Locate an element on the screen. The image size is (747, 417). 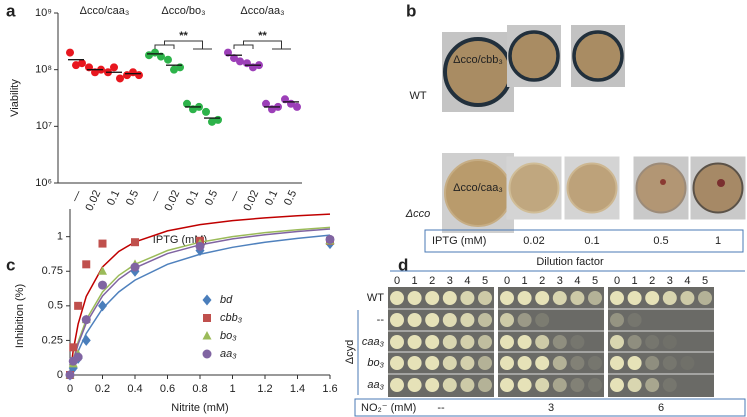
row-label: Δcco is located at coordinates (418, 214).